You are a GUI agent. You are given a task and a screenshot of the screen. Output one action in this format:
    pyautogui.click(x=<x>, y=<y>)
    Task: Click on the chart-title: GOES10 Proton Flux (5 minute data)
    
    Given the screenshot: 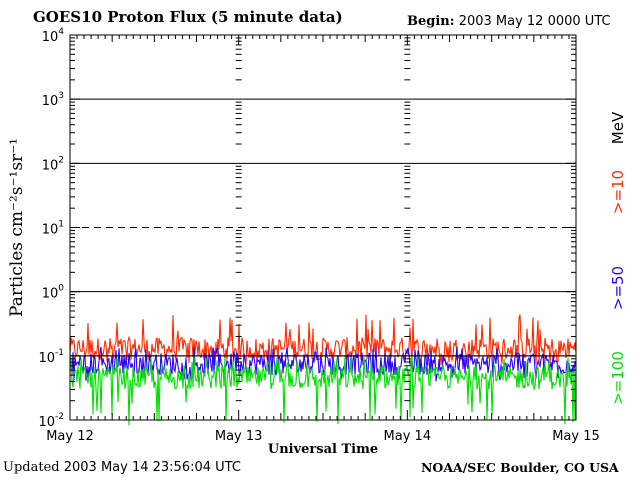 What is the action you would take?
    pyautogui.click(x=188, y=17)
    